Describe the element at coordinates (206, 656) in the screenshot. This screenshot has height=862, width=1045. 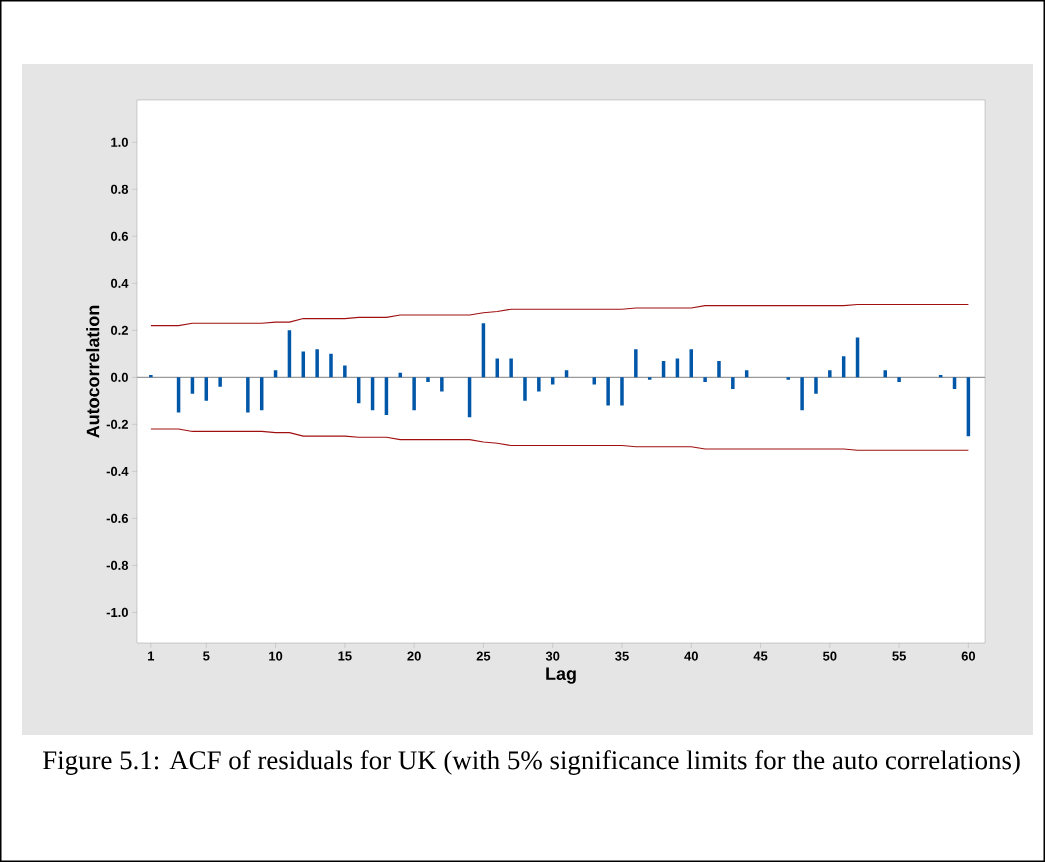
I see `x-tick-label: 5` at that location.